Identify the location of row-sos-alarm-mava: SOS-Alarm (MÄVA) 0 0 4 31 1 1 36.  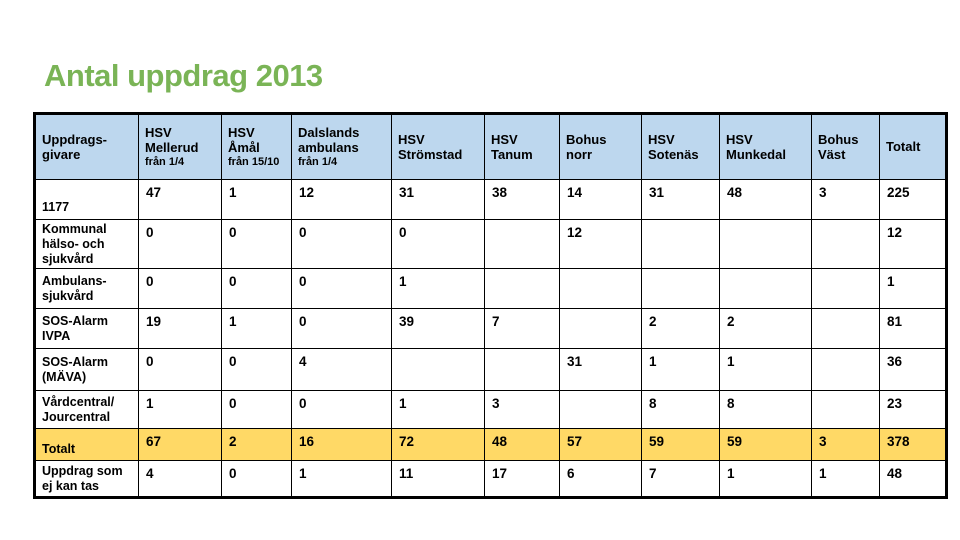
(490, 370).